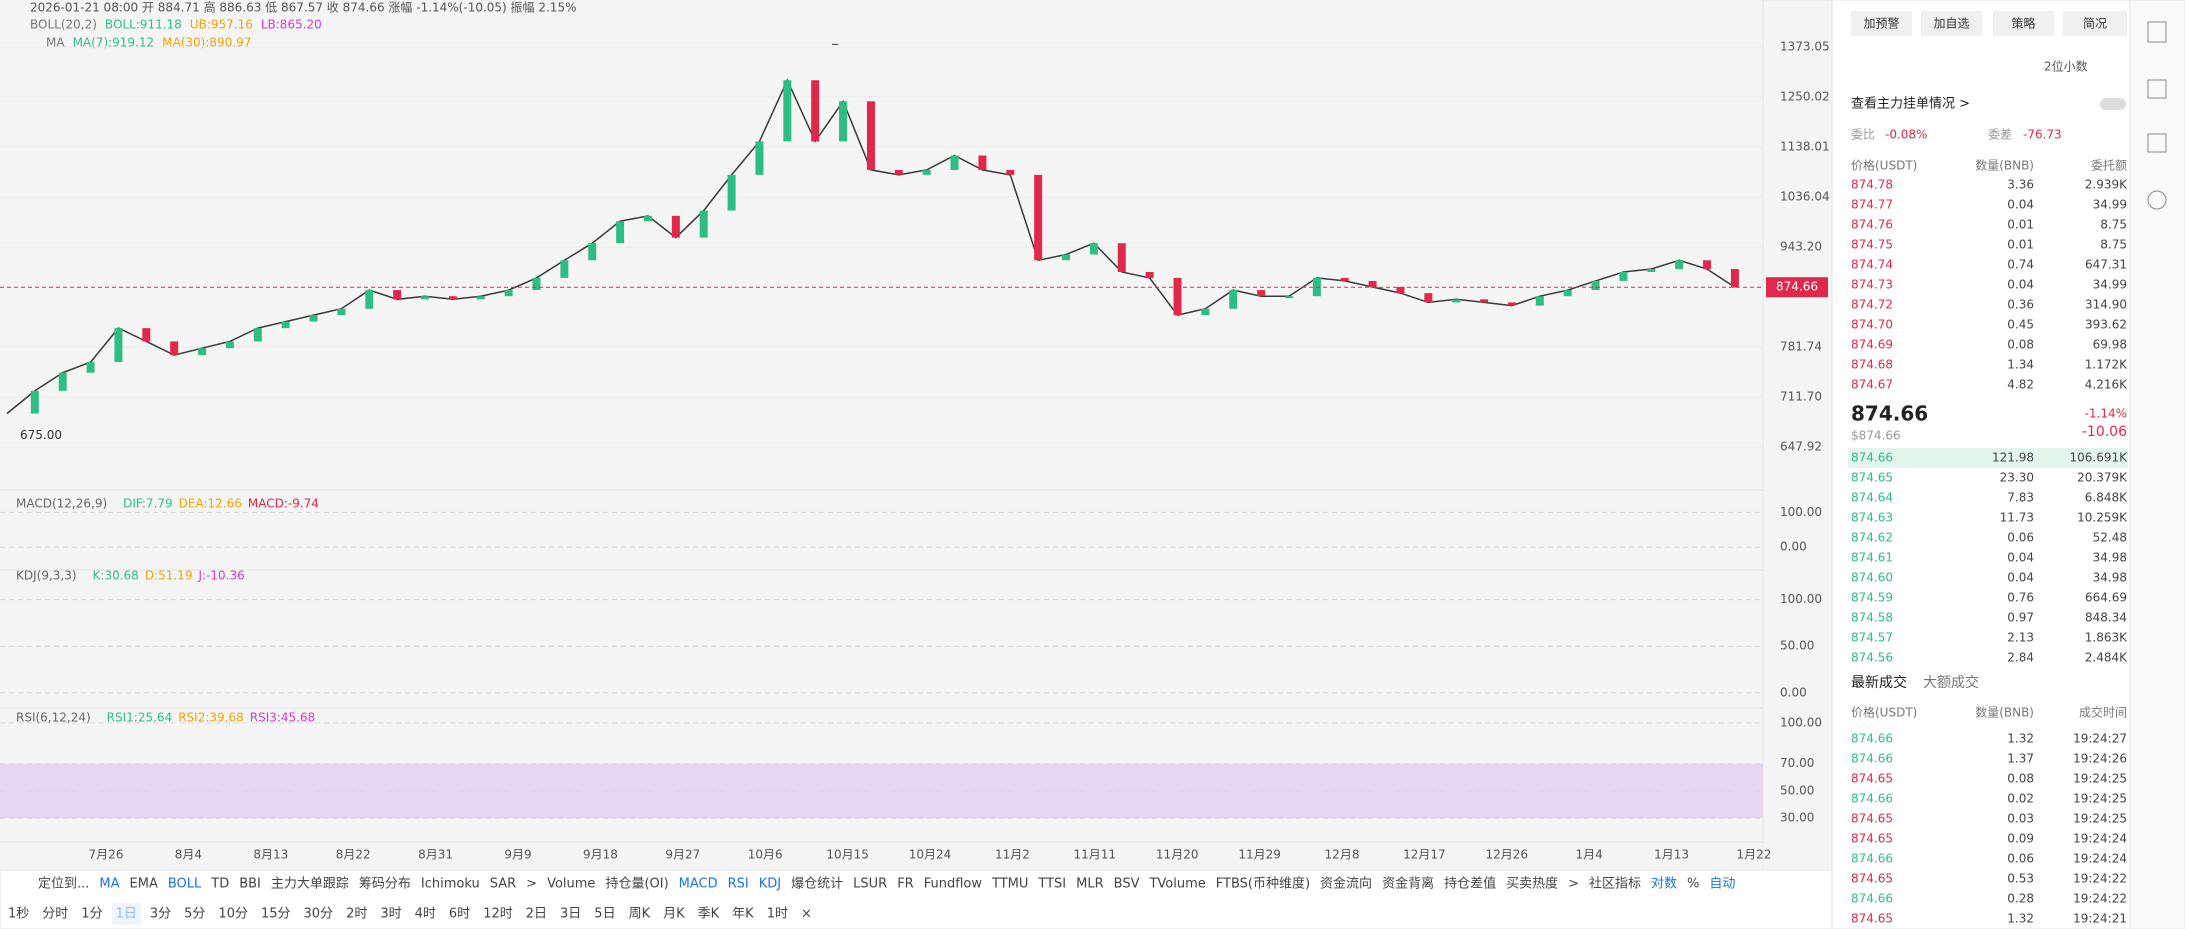 This screenshot has height=929, width=2185. I want to click on button-label: 加预警, so click(1881, 23).